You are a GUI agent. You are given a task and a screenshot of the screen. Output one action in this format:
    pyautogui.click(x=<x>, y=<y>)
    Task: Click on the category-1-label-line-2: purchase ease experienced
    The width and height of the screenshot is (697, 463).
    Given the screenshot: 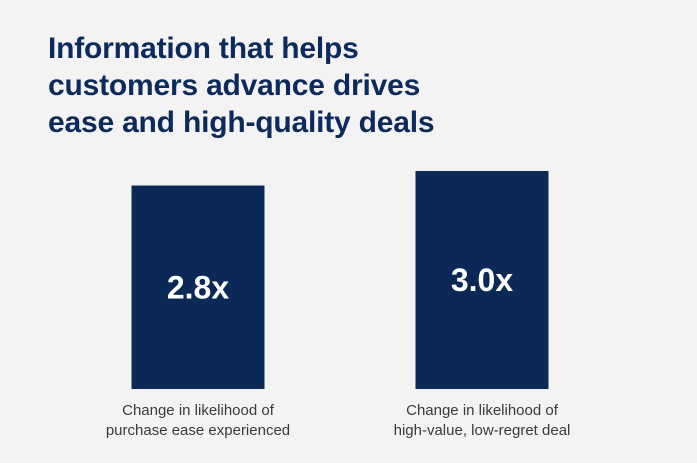 What is the action you would take?
    pyautogui.click(x=198, y=430)
    